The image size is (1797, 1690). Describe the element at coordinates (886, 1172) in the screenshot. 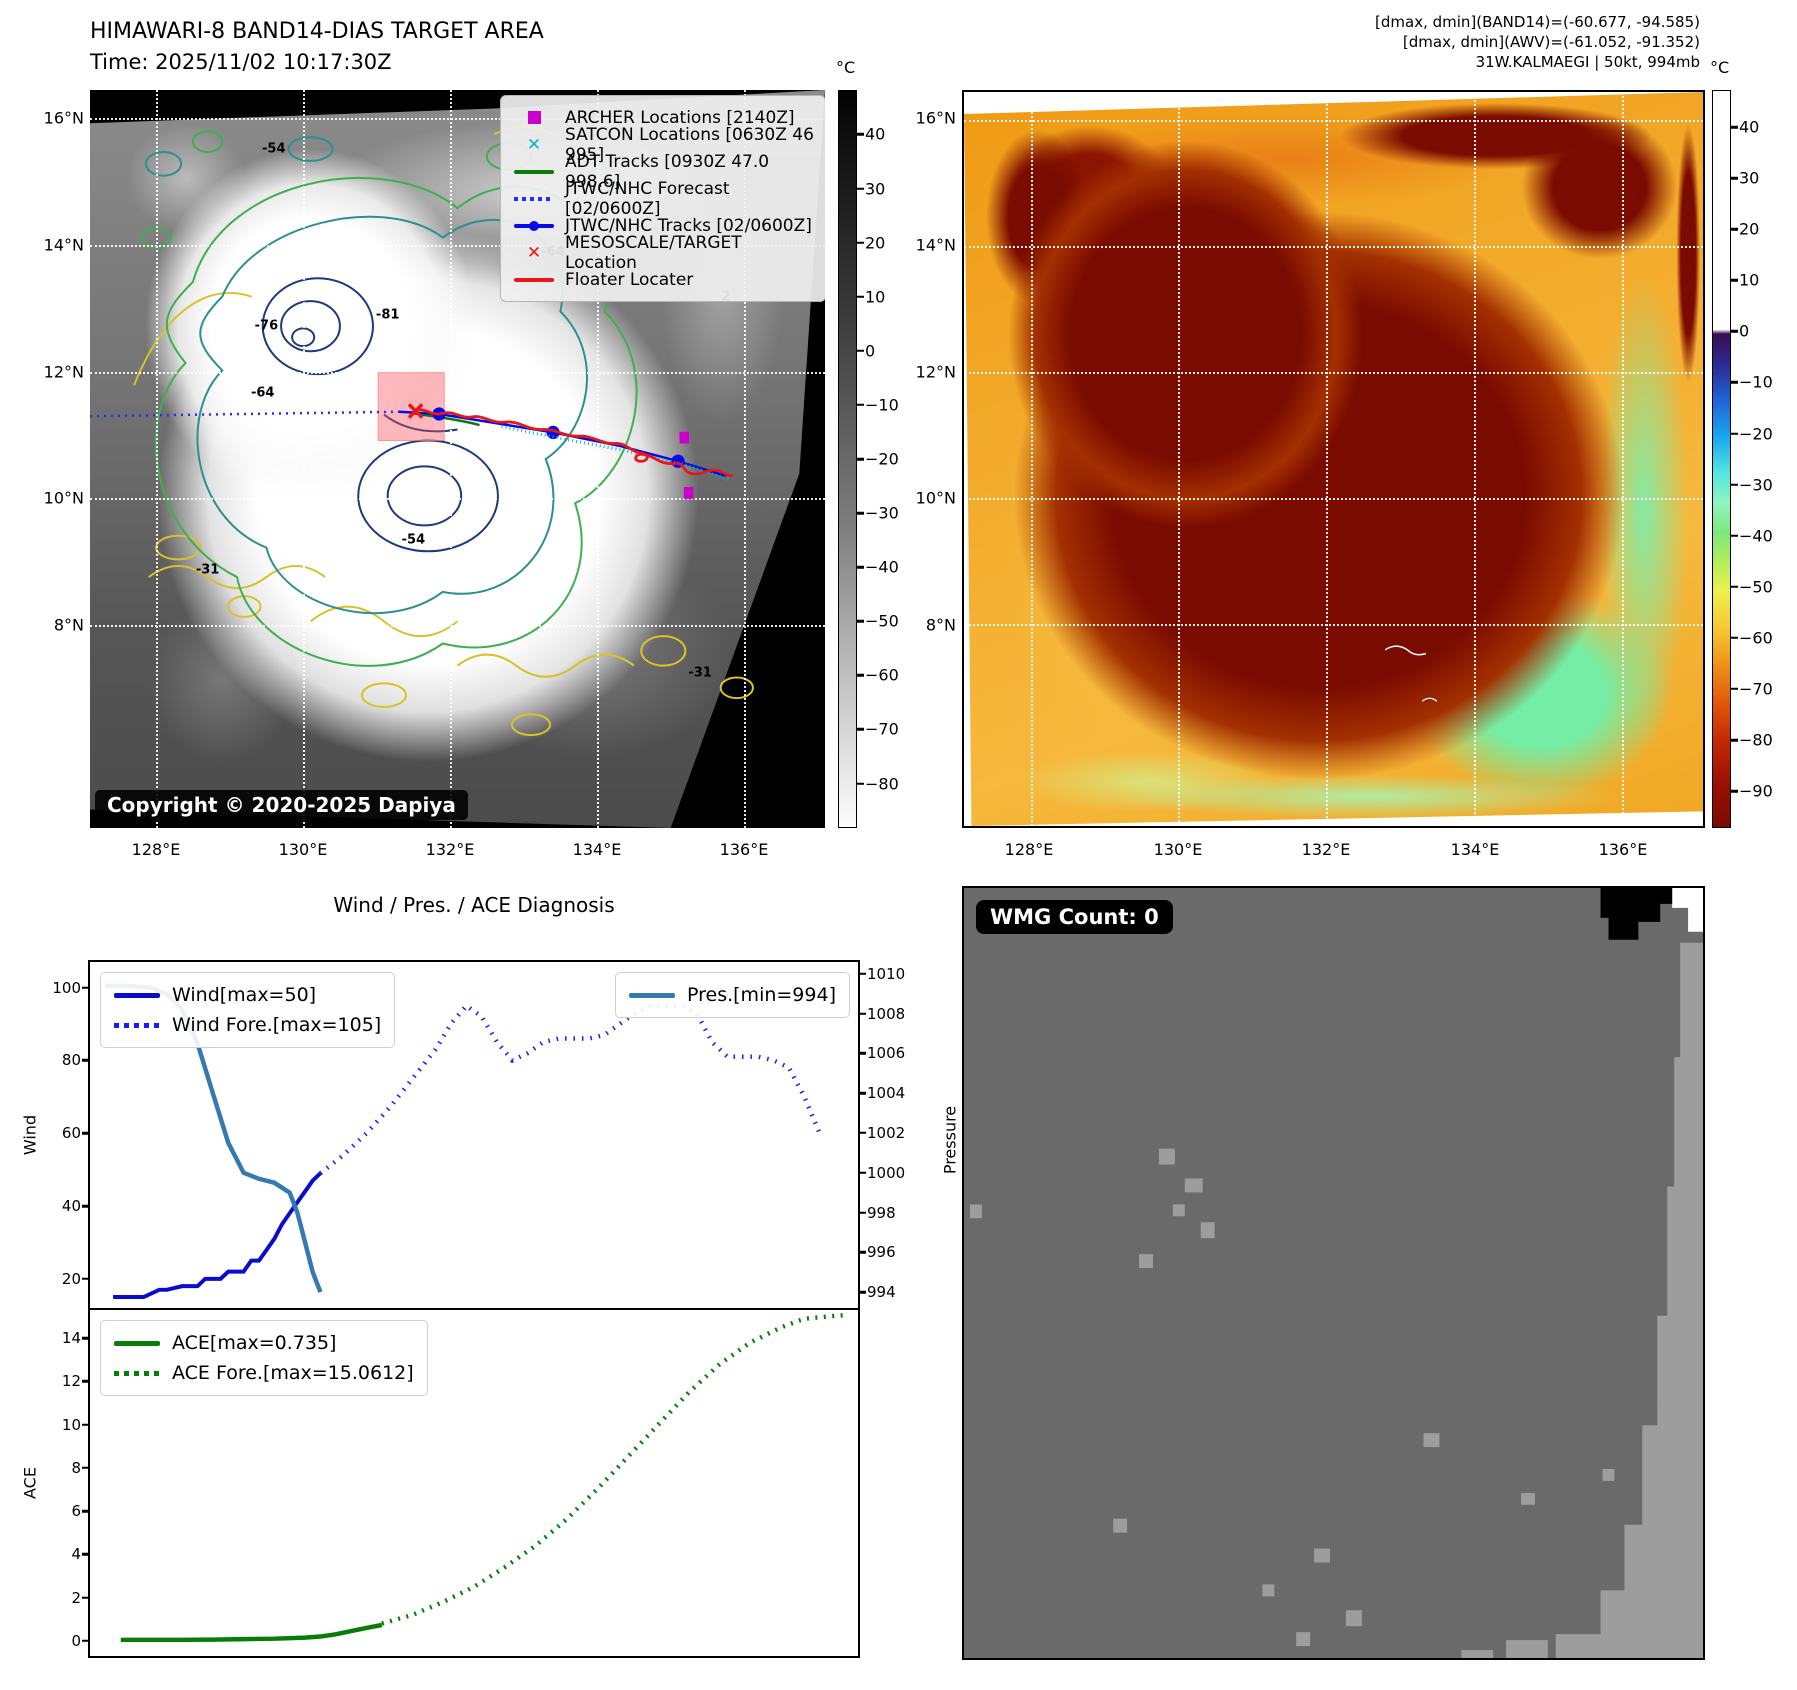

I see `tick-label: 1000` at that location.